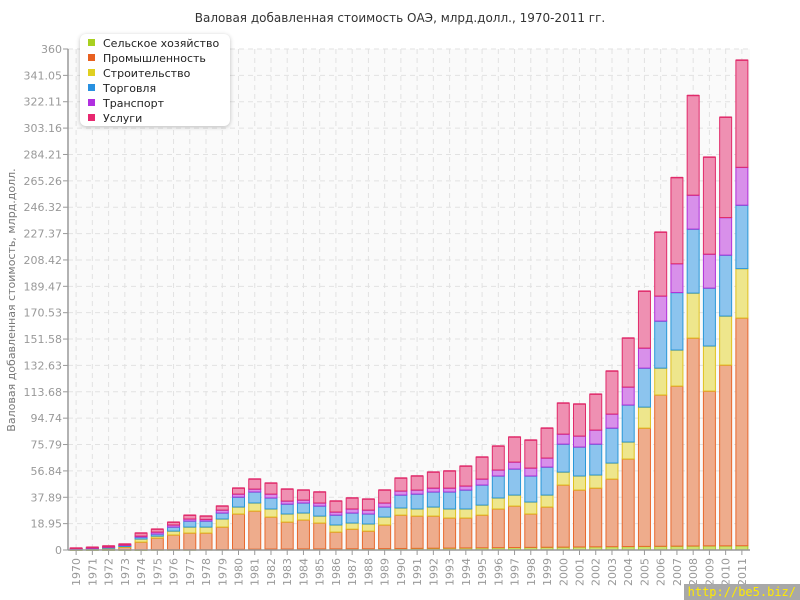 This screenshot has width=800, height=600. I want to click on legend-item: Сельское хозяйство, so click(153, 44).